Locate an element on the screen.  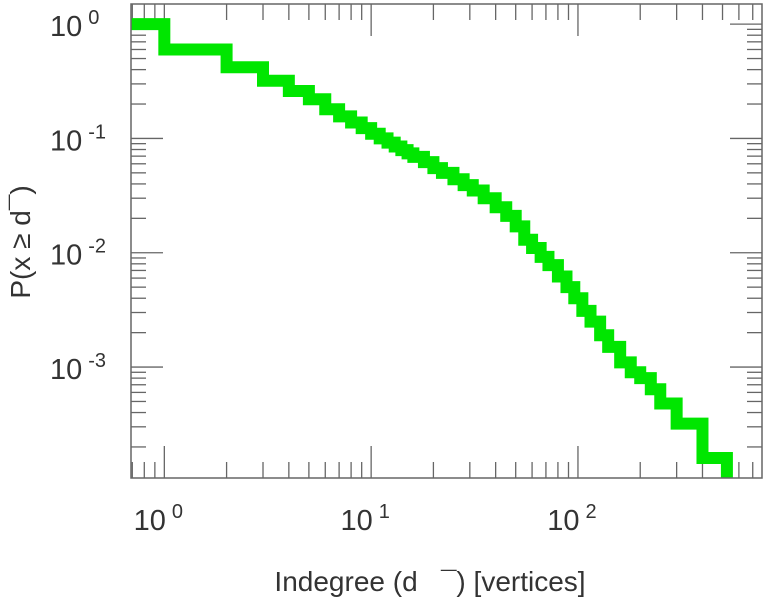
y-axis-title: P(x ≥ d¯) is located at coordinates (20, 241).